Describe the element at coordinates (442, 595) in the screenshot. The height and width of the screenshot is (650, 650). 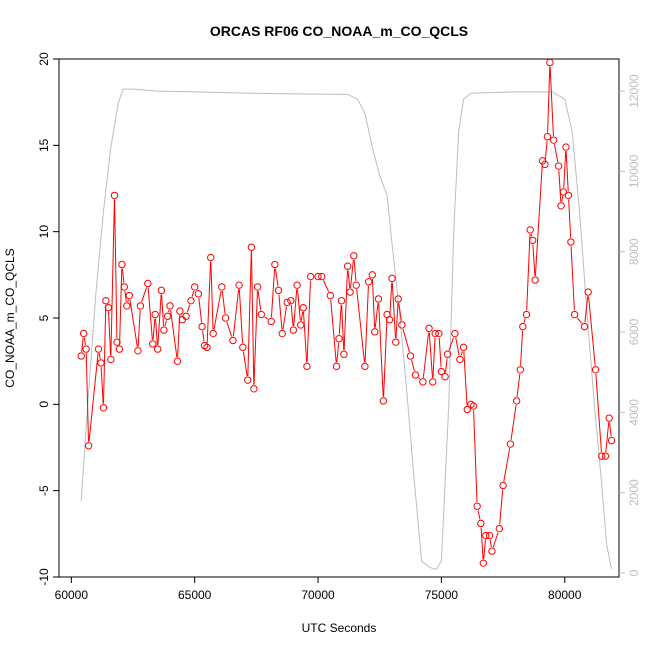
I see `x-tick-label-3: 75000` at that location.